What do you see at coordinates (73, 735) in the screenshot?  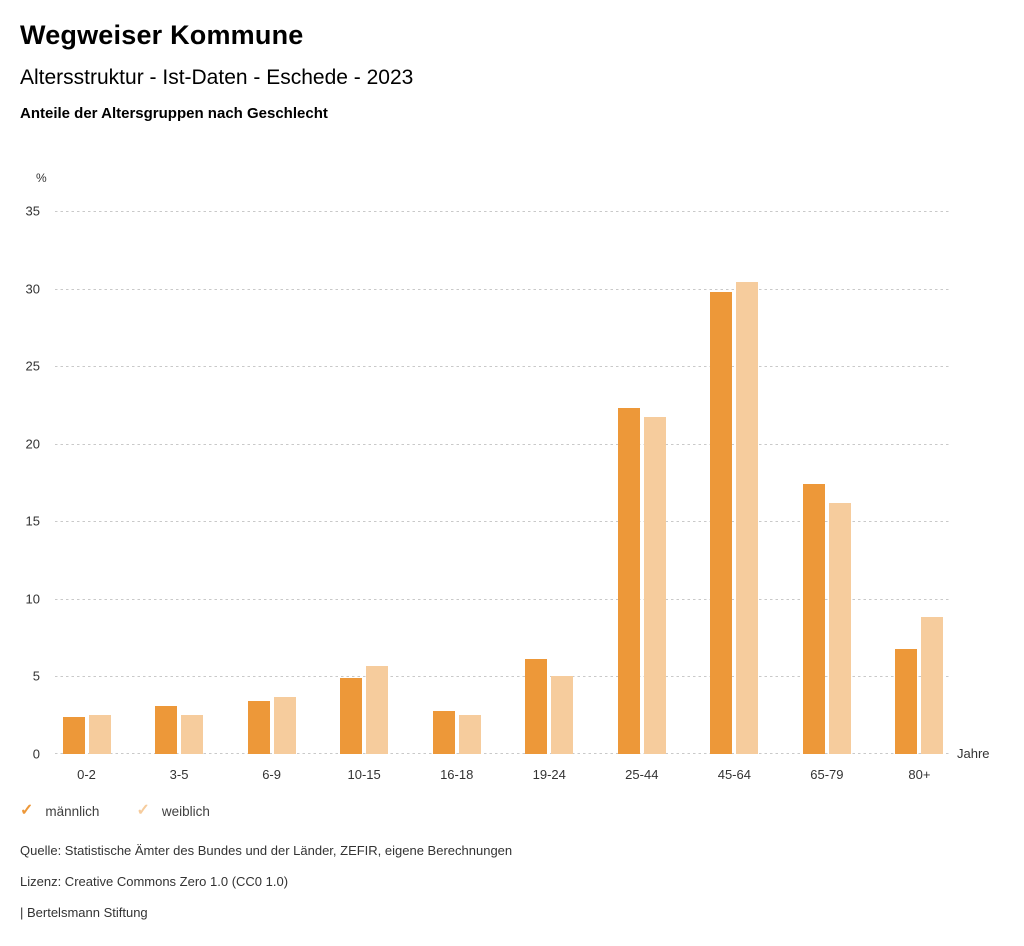 I see `bar-männlich-0-2` at bounding box center [73, 735].